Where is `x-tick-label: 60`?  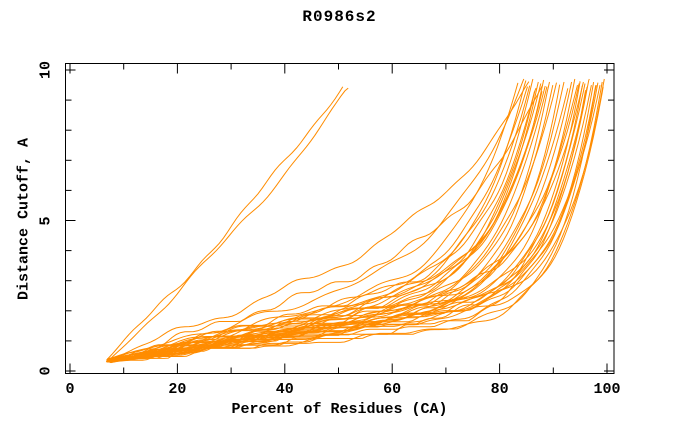
x-tick-label: 60 is located at coordinates (392, 389).